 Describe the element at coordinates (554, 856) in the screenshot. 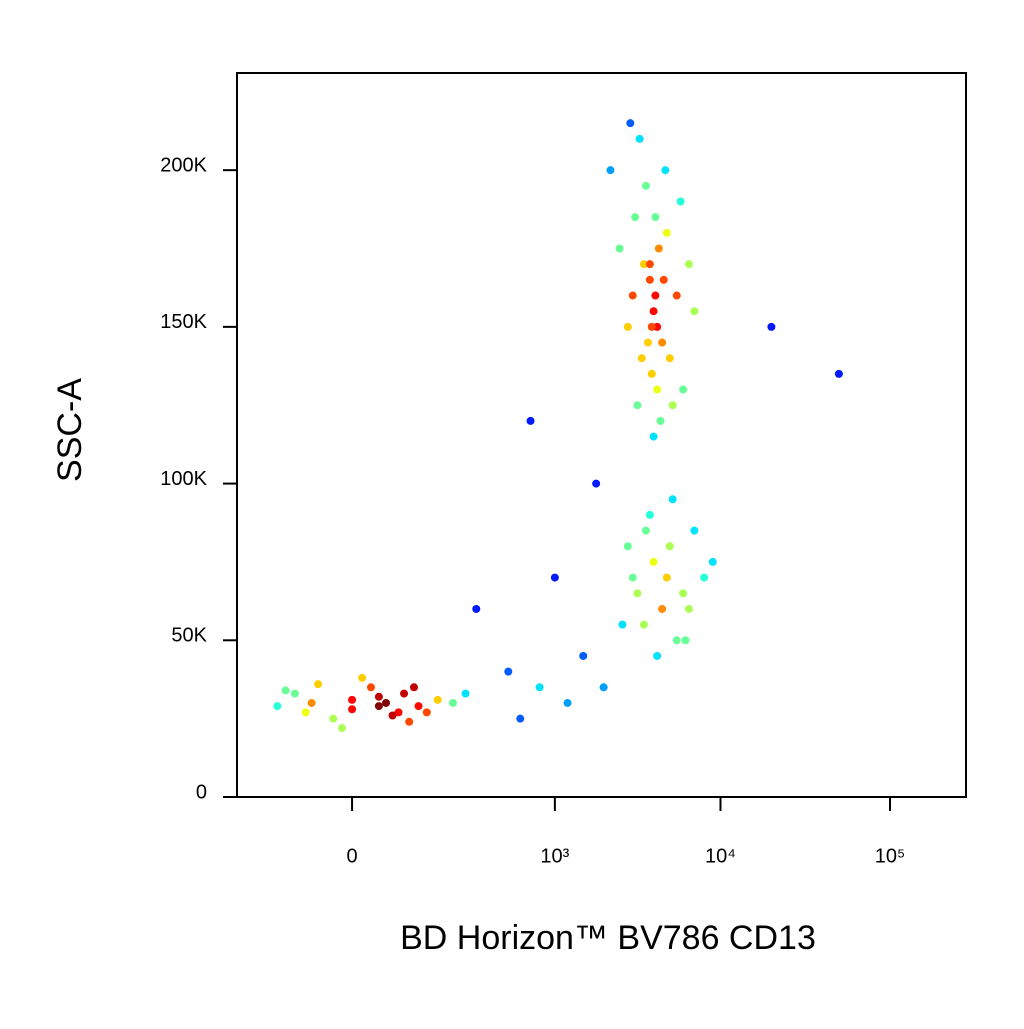

I see `x-tick-label: 10³` at that location.